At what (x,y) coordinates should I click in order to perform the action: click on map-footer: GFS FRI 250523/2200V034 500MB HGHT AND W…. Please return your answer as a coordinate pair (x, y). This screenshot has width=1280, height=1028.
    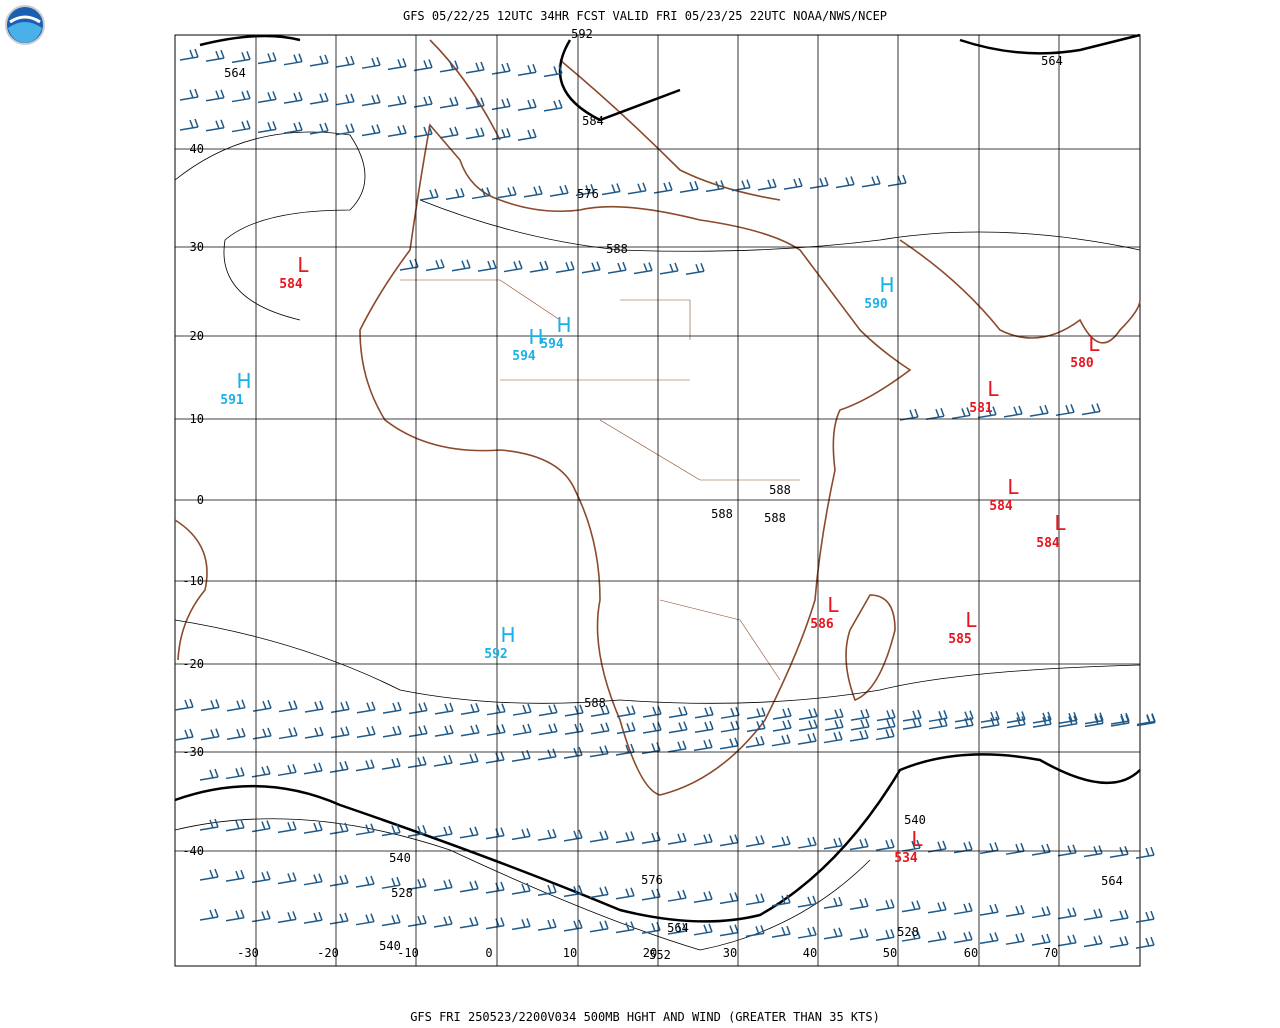
    Looking at the image, I should click on (645, 1017).